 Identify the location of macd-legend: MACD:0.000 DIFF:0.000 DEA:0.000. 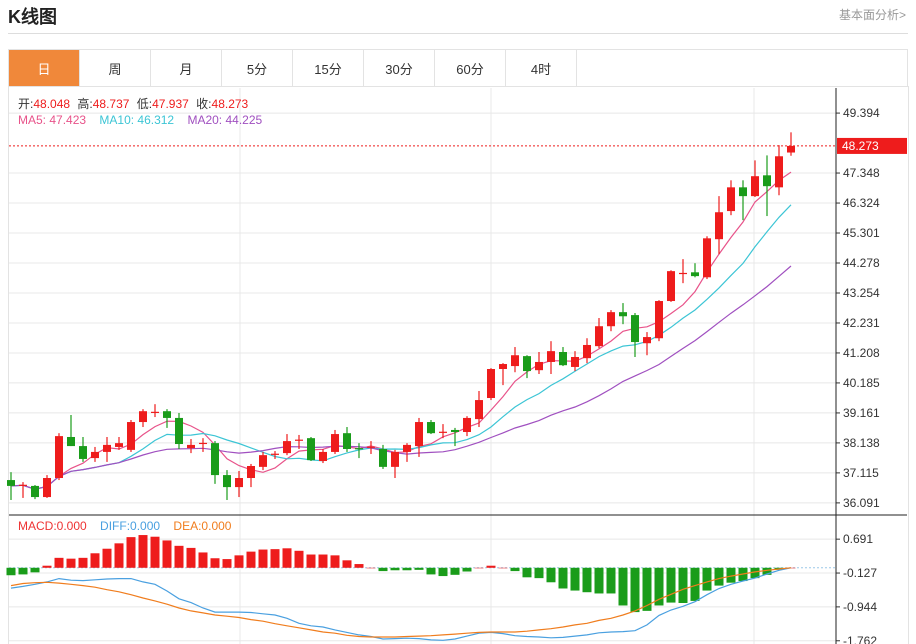
(126, 526).